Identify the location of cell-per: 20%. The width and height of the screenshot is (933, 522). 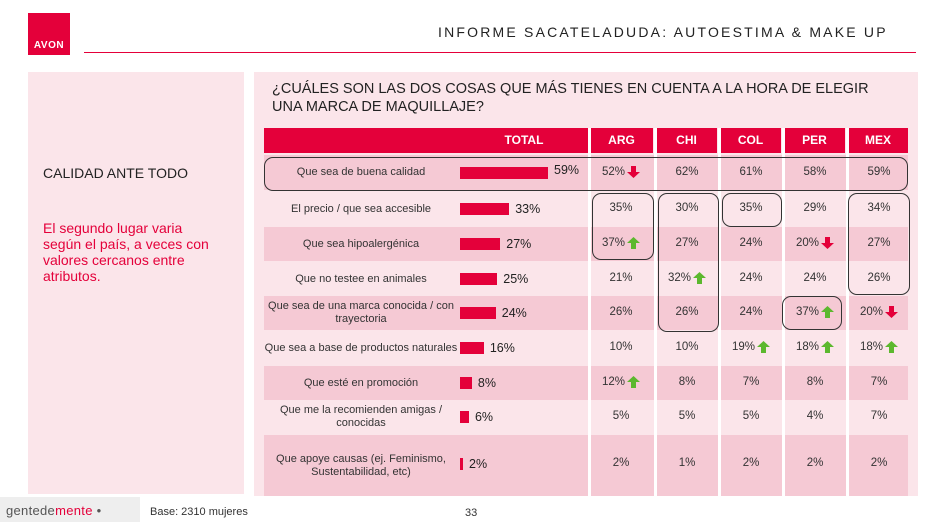
(815, 243).